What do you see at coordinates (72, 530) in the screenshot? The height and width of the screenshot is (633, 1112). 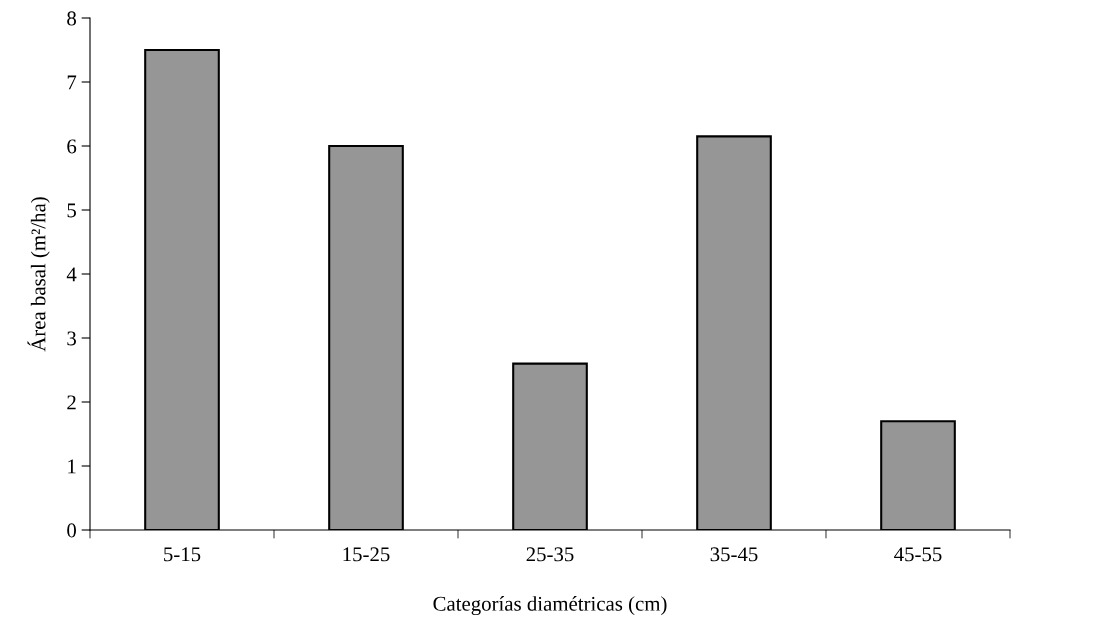 I see `y-tick-label: 0` at bounding box center [72, 530].